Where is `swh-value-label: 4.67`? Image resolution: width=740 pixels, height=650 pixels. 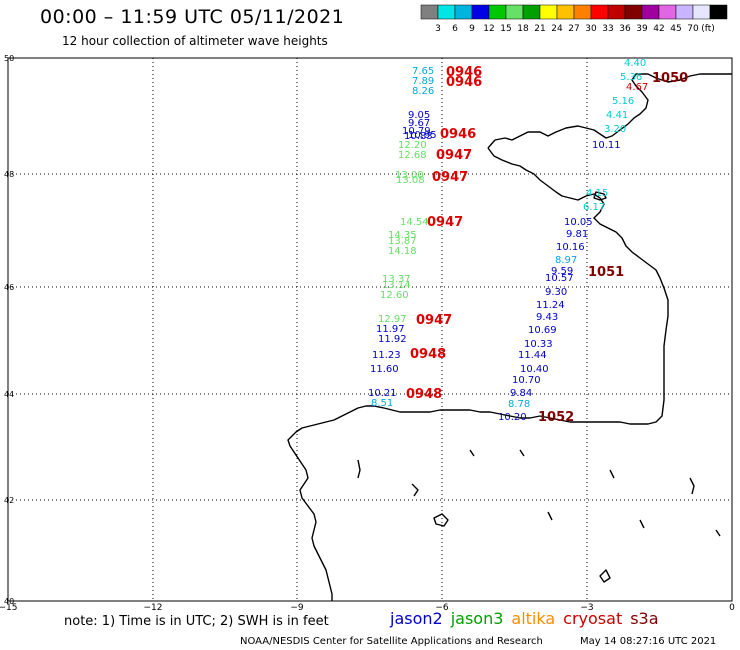 swh-value-label: 4.67 is located at coordinates (637, 87).